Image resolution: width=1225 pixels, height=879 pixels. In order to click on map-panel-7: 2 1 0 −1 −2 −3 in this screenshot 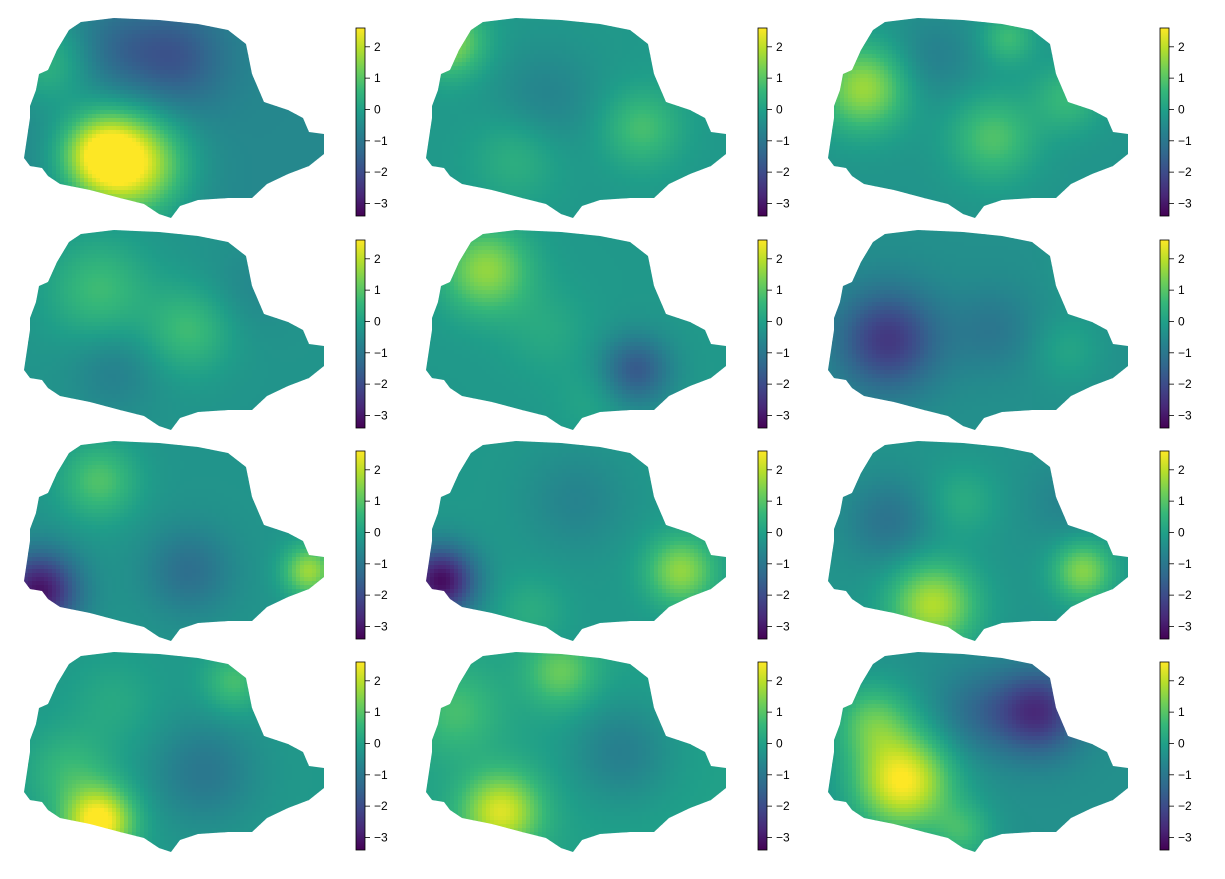, I will do `click(214, 546)`.